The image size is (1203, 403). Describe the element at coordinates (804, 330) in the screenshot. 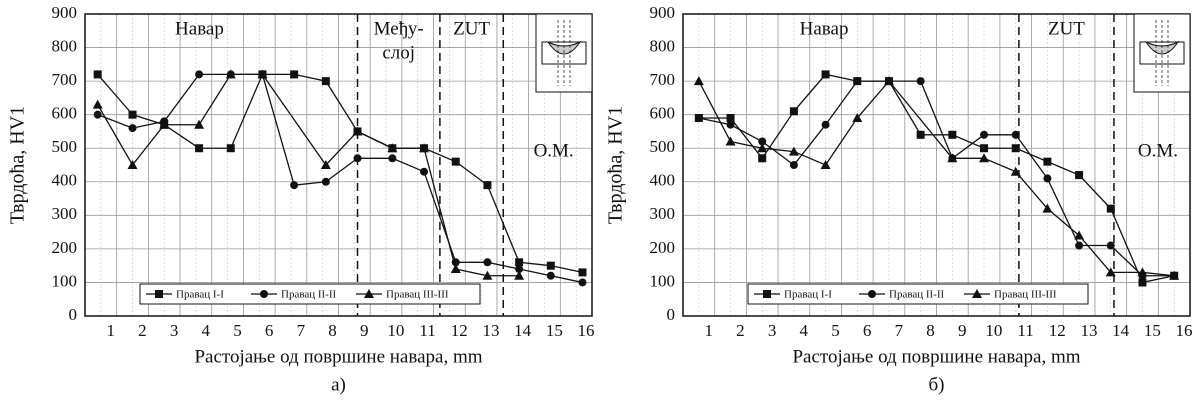

I see `x-tick-label: 4` at that location.